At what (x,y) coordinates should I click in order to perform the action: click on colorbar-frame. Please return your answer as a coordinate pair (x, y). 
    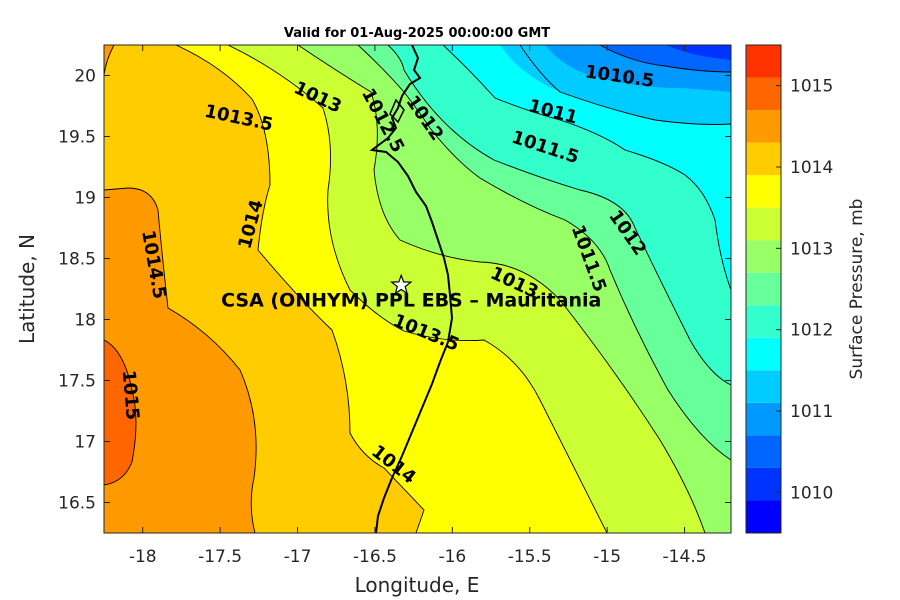
    Looking at the image, I should click on (763, 289).